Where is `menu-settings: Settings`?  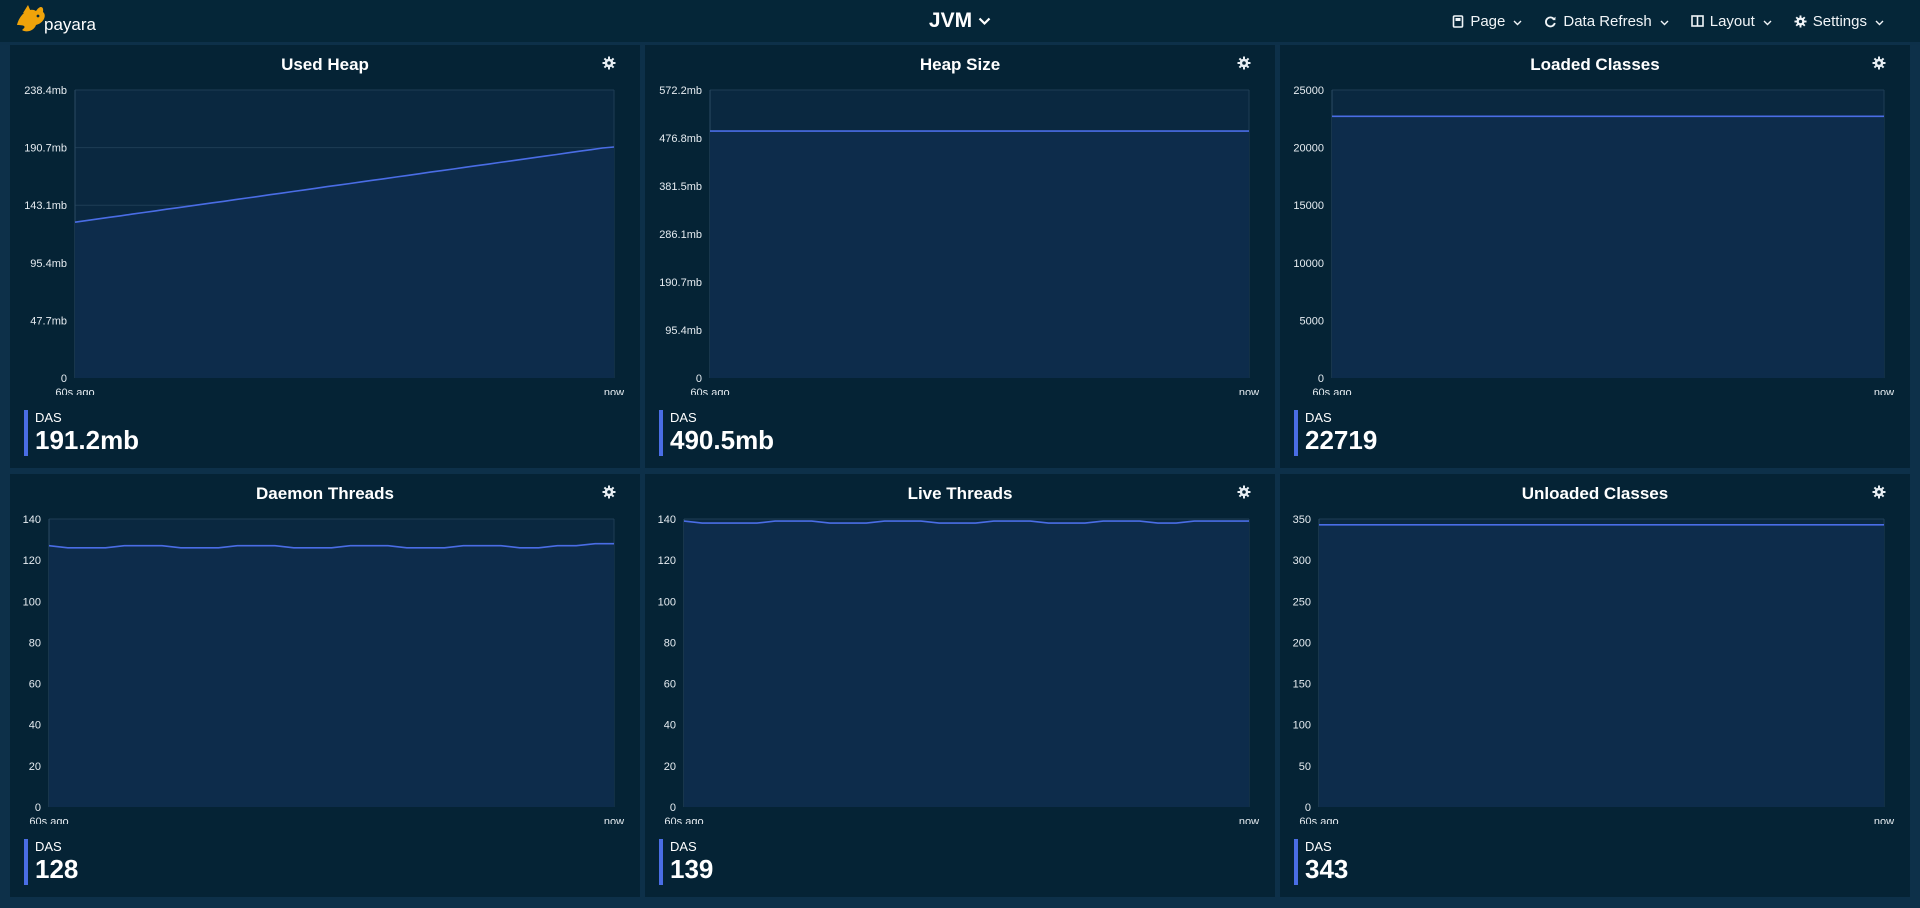 menu-settings: Settings is located at coordinates (1839, 21).